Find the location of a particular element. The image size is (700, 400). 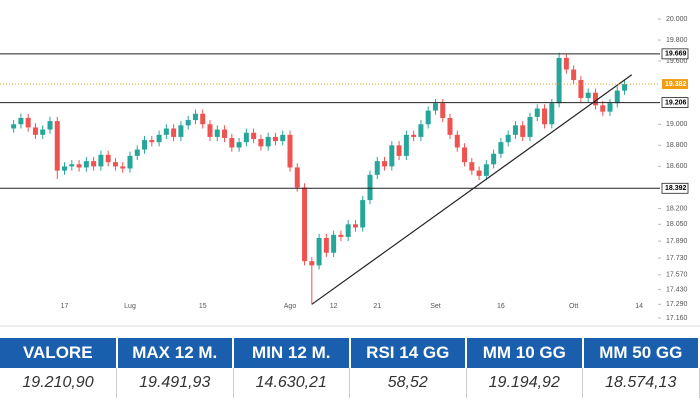

x-tick-label: 14 is located at coordinates (639, 306).